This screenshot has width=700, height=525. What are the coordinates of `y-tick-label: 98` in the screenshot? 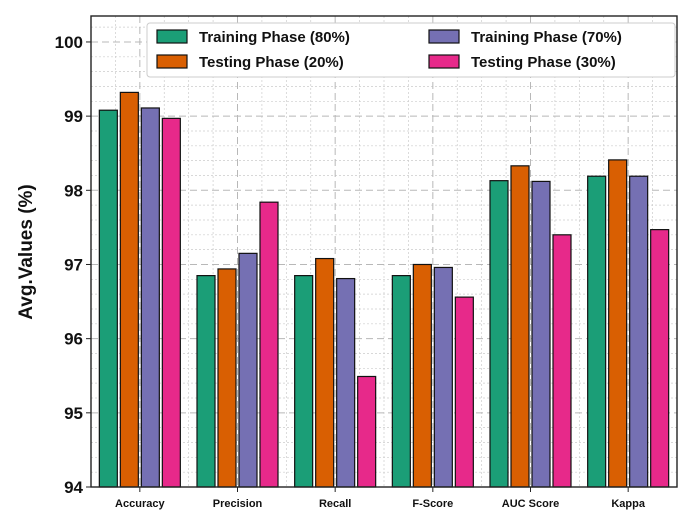 It's located at (73, 190).